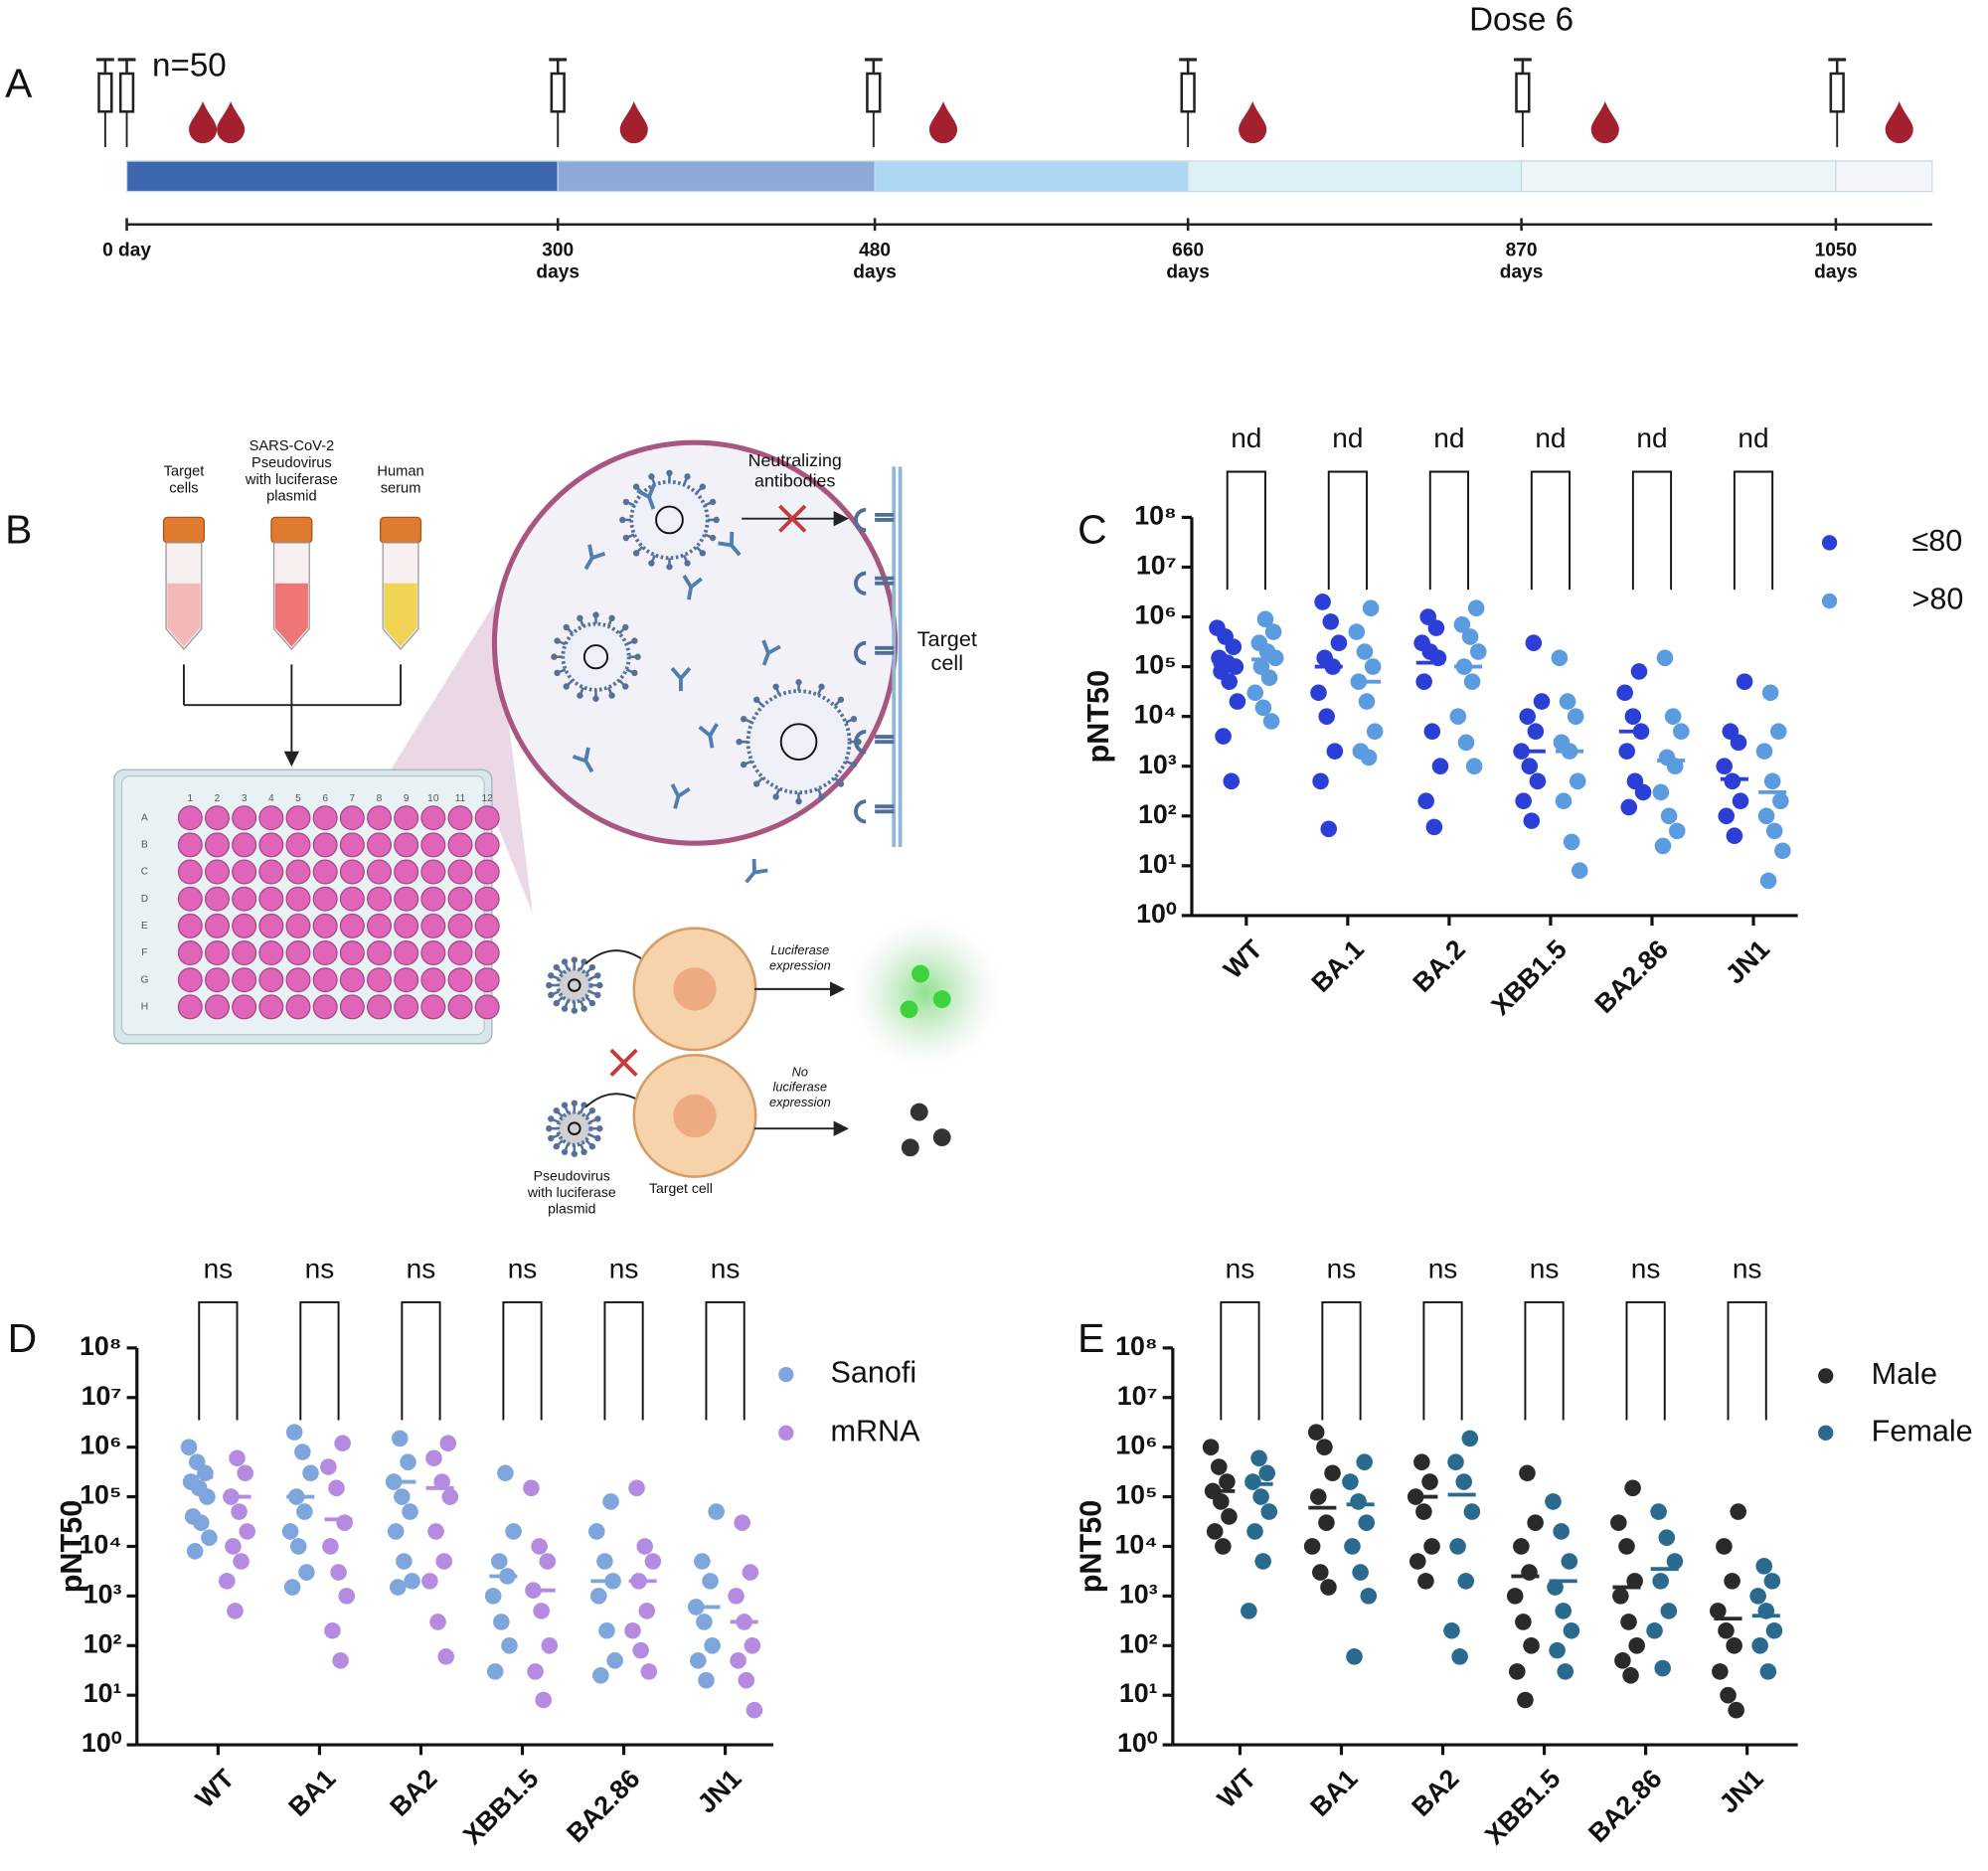 The width and height of the screenshot is (1988, 1871). What do you see at coordinates (695, 1116) in the screenshot?
I see `nucleus` at bounding box center [695, 1116].